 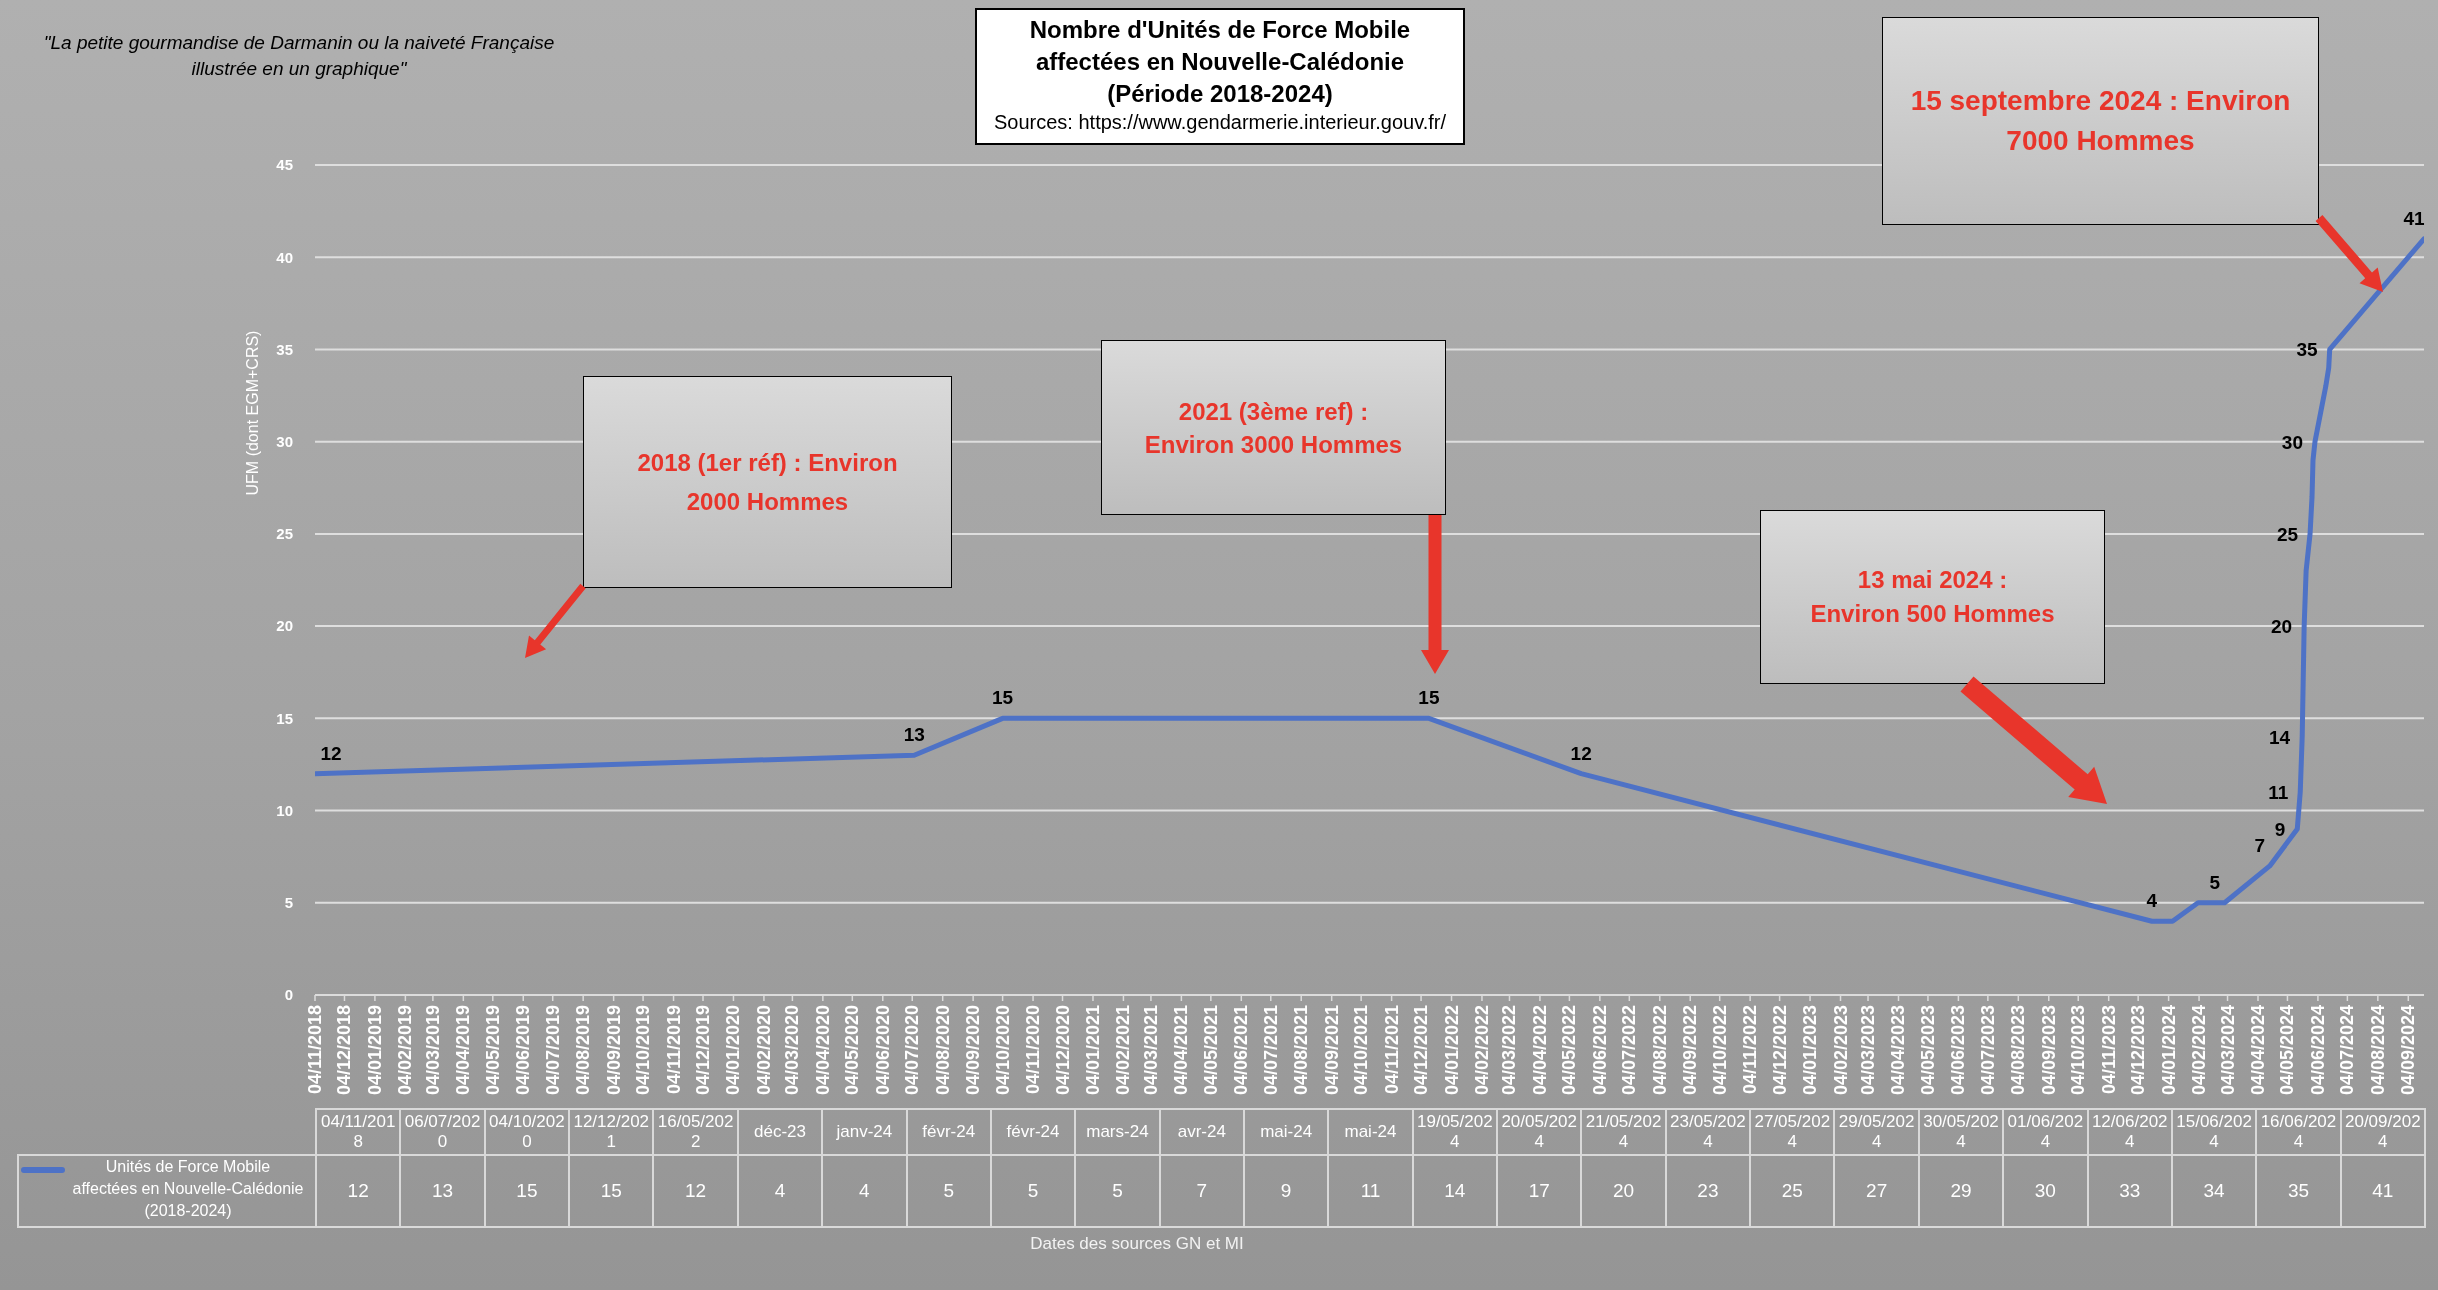 I want to click on x-tick-label: 04/09/2021, so click(x=1331, y=1050).